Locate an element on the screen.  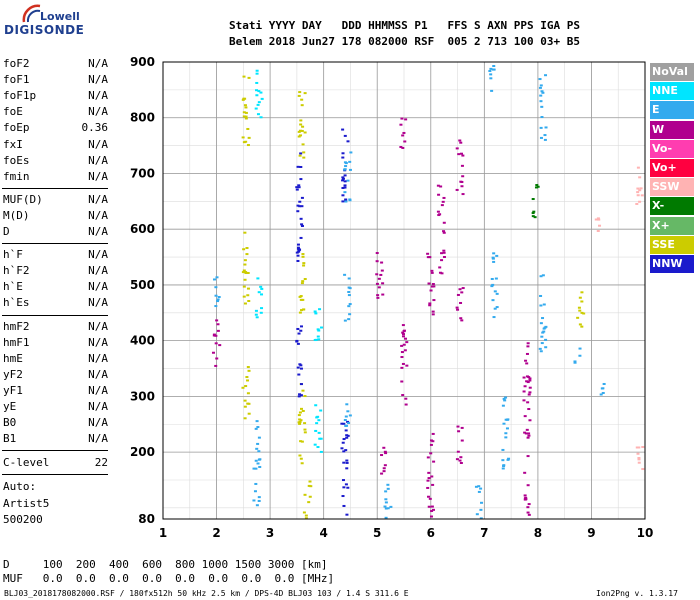
legend-item: NoVal is located at coordinates (672, 72).